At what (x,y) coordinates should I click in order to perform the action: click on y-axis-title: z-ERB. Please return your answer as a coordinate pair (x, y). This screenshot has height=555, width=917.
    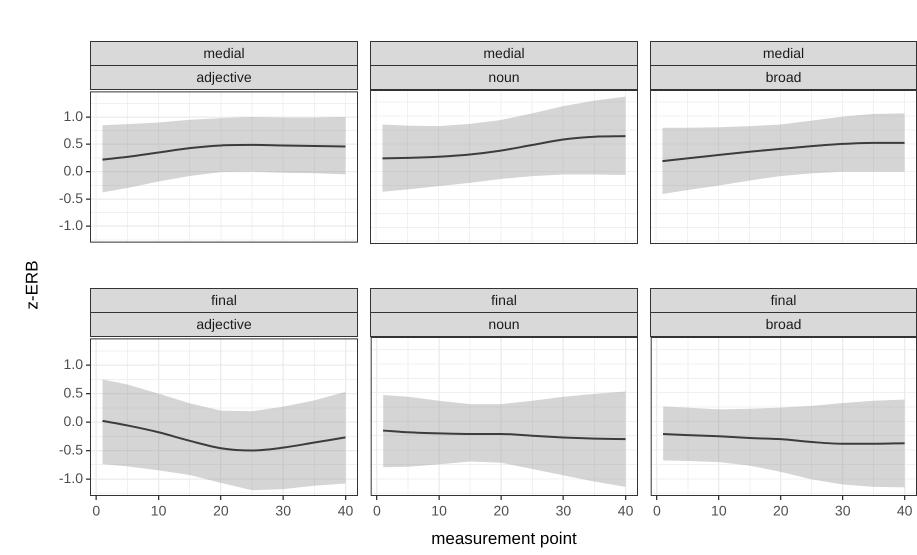
    Looking at the image, I should click on (32, 285).